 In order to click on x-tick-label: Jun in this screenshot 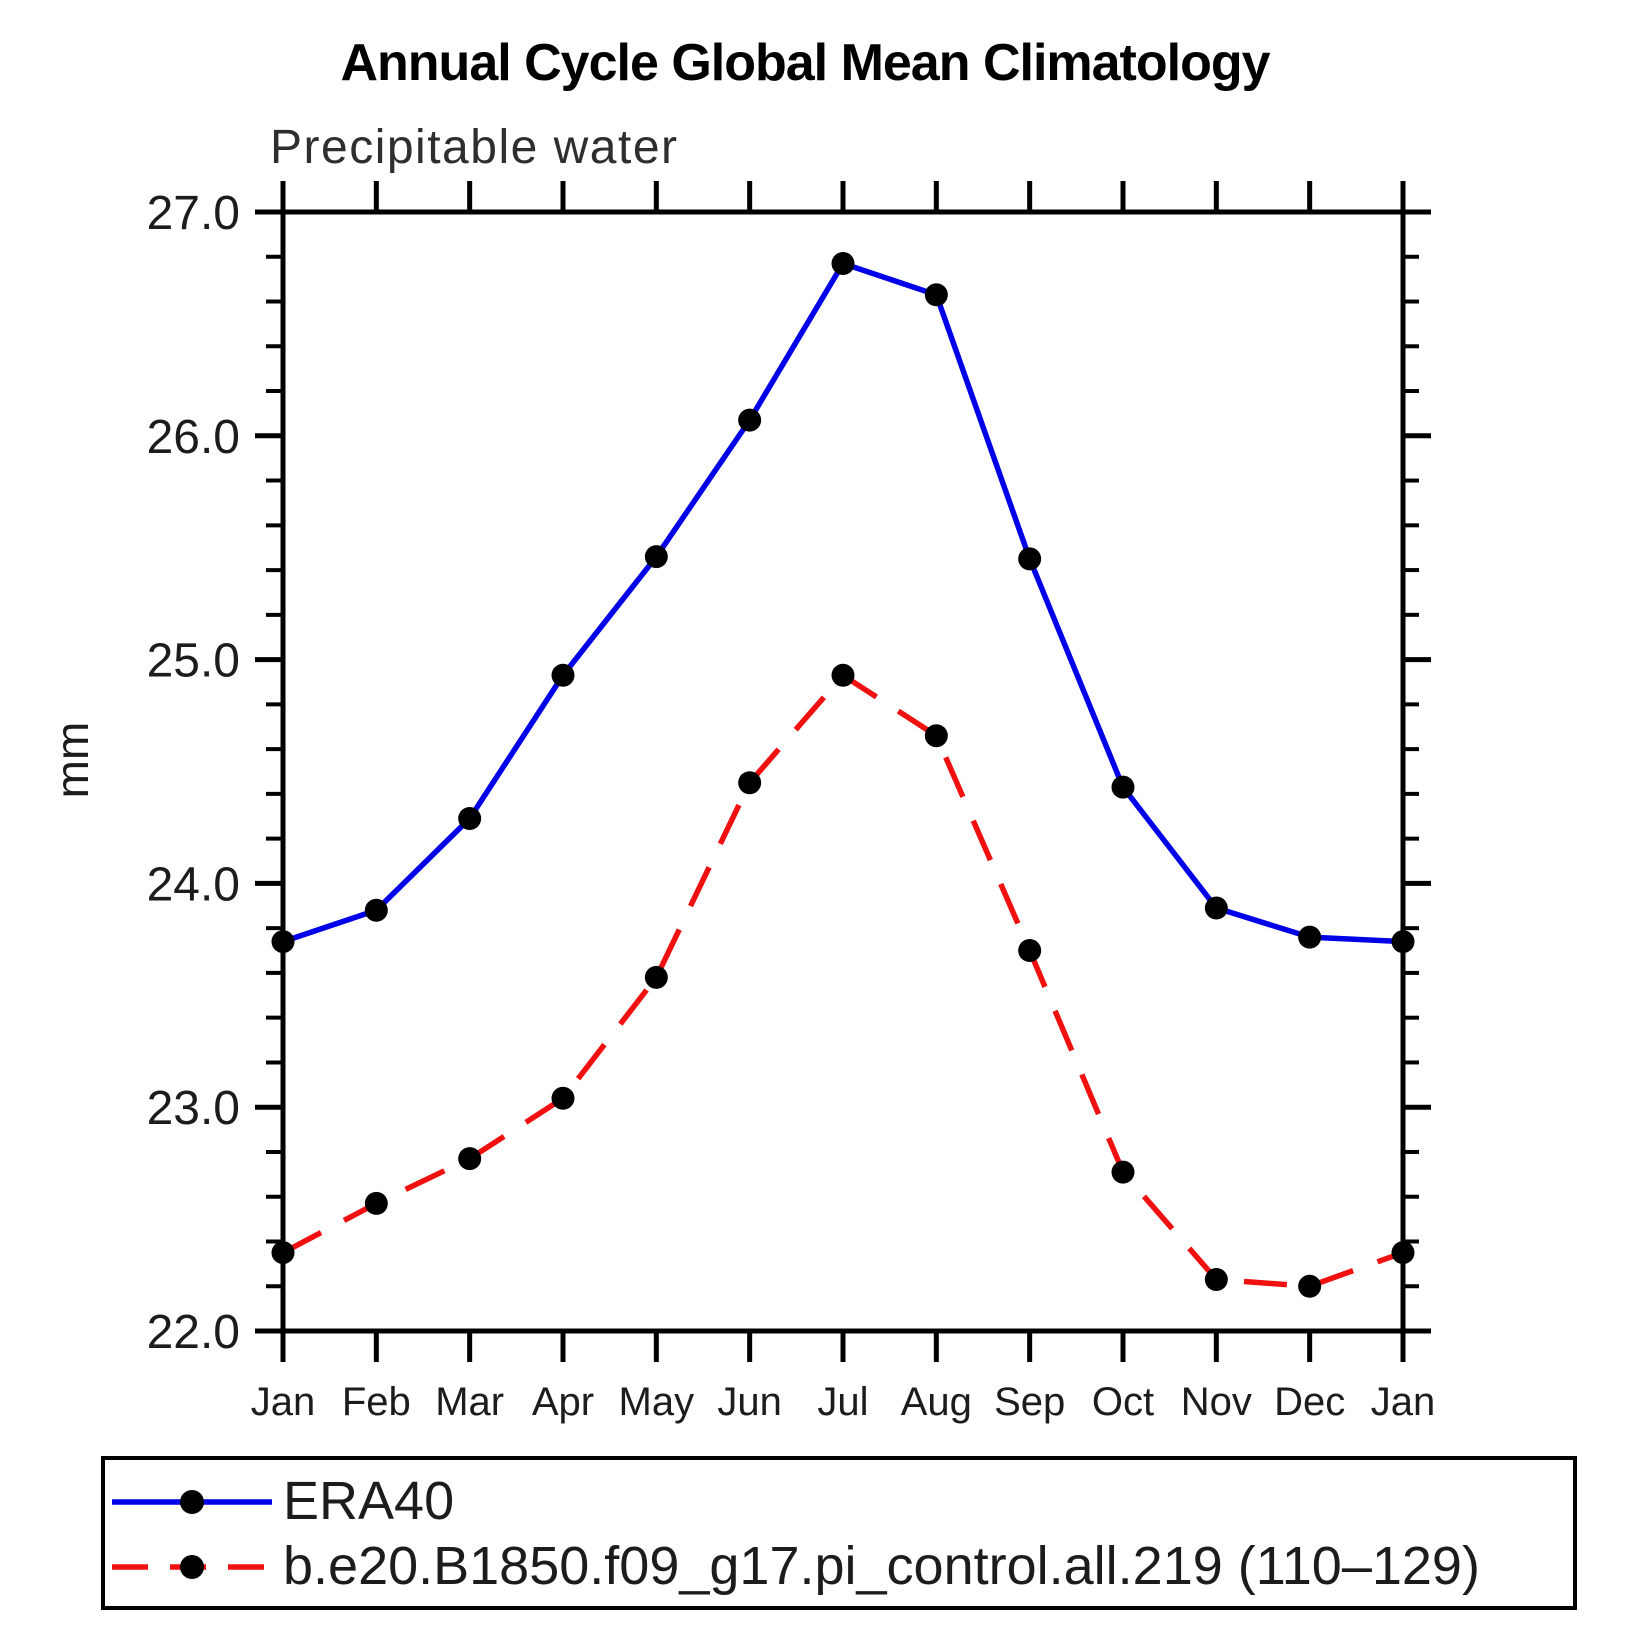, I will do `click(749, 1402)`.